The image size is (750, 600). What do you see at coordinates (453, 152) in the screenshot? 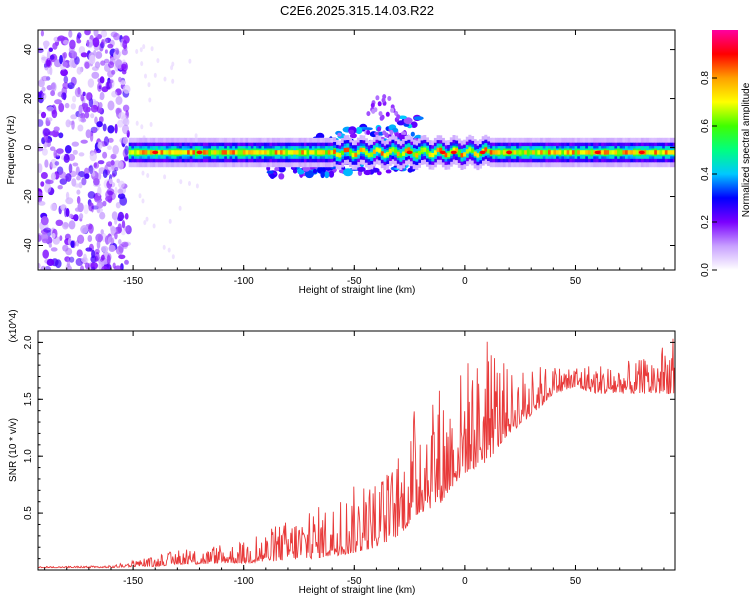
I see `ridge-peak` at bounding box center [453, 152].